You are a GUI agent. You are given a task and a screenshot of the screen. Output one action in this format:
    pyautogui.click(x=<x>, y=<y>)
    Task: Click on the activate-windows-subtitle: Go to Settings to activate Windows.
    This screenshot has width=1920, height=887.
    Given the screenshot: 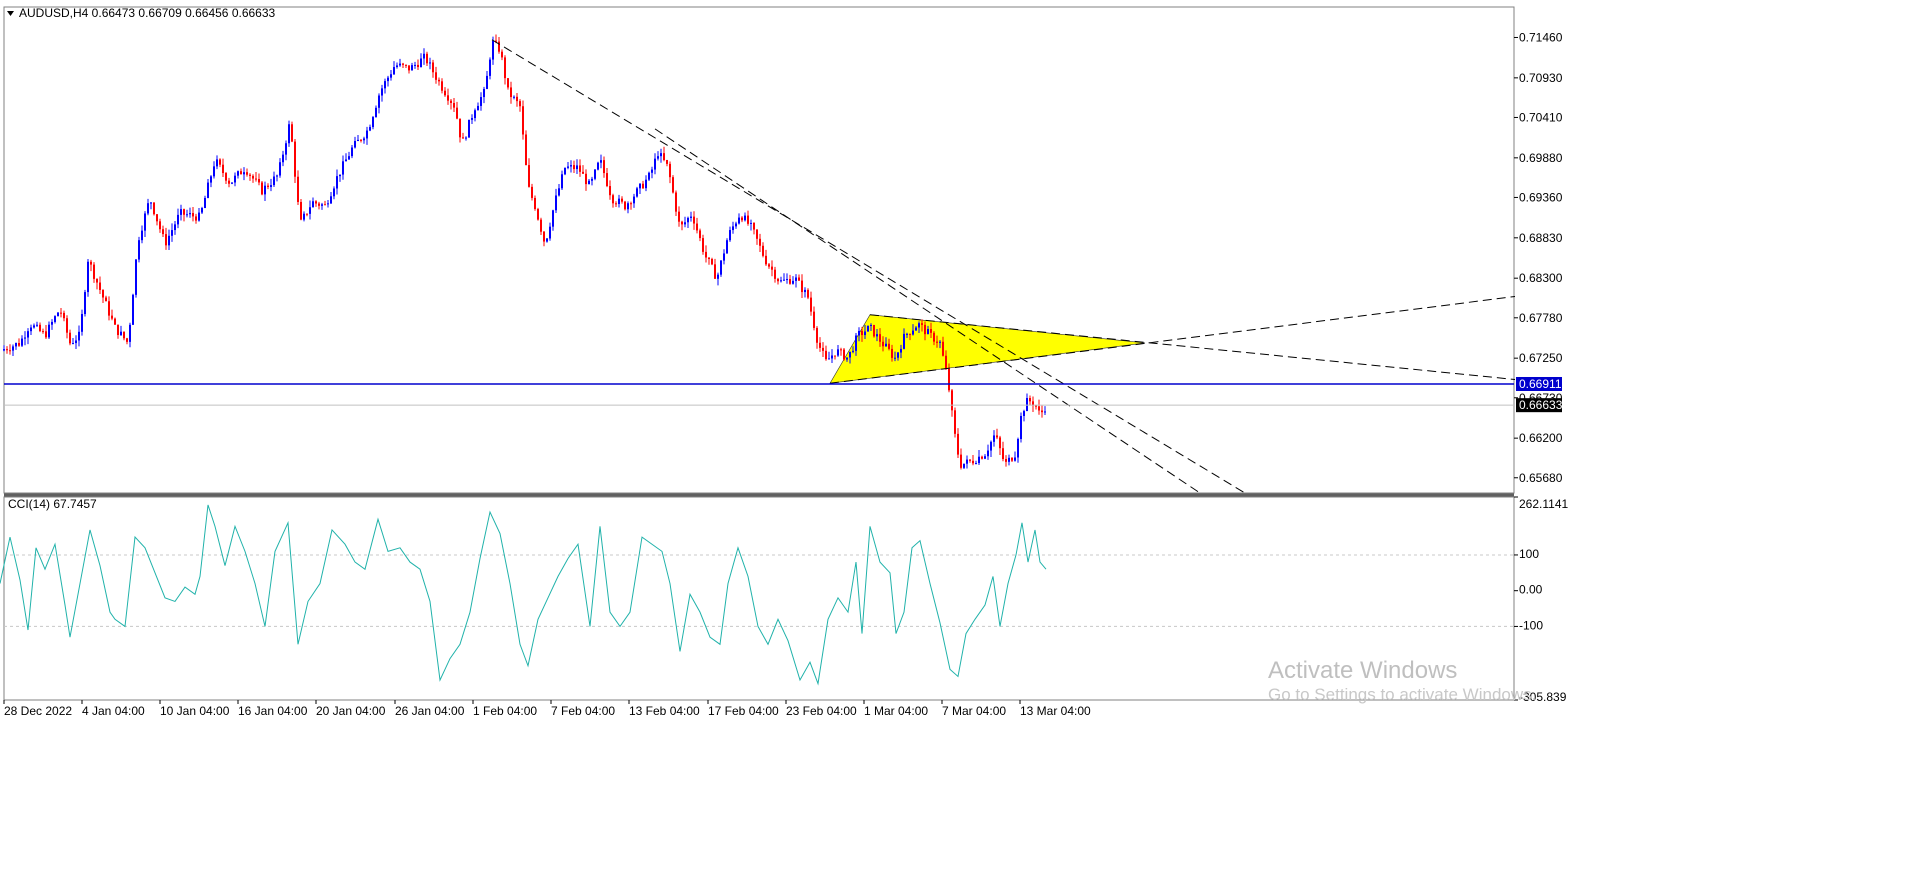 What is the action you would take?
    pyautogui.click(x=1402, y=694)
    